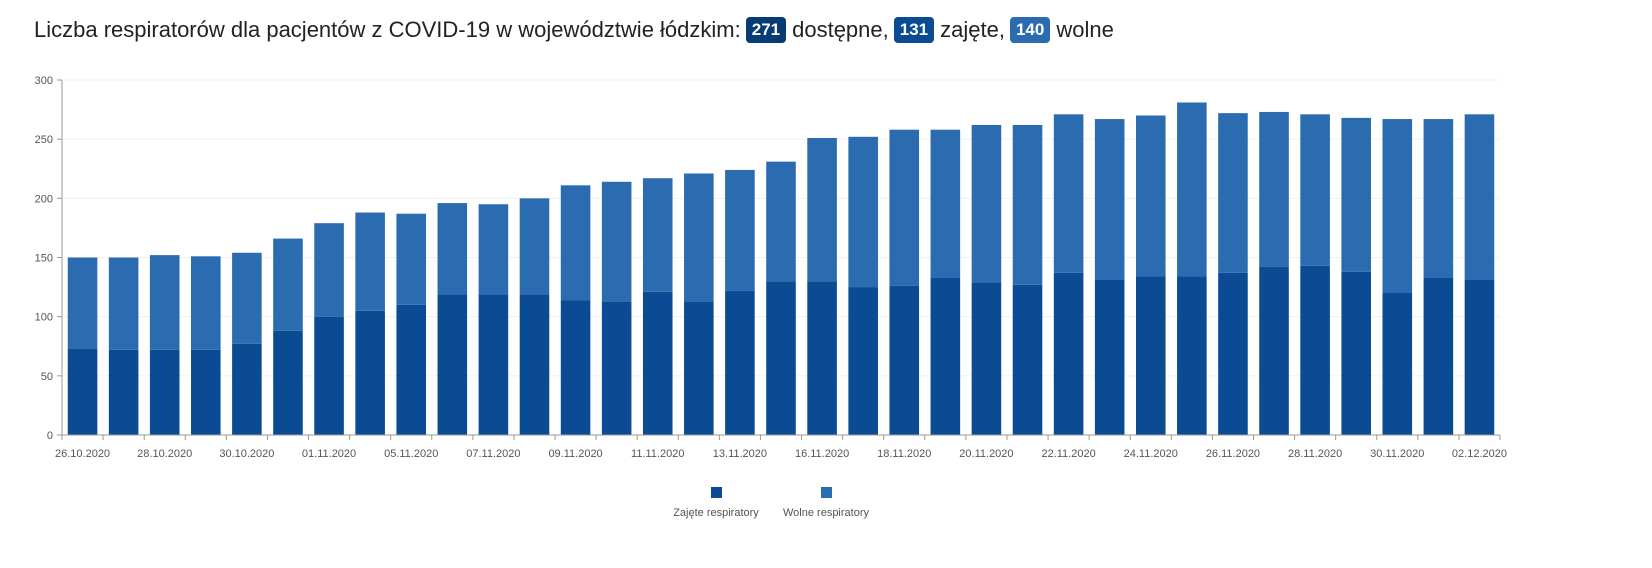  What do you see at coordinates (826, 502) in the screenshot?
I see `legend-item-free: Wolne respiratory` at bounding box center [826, 502].